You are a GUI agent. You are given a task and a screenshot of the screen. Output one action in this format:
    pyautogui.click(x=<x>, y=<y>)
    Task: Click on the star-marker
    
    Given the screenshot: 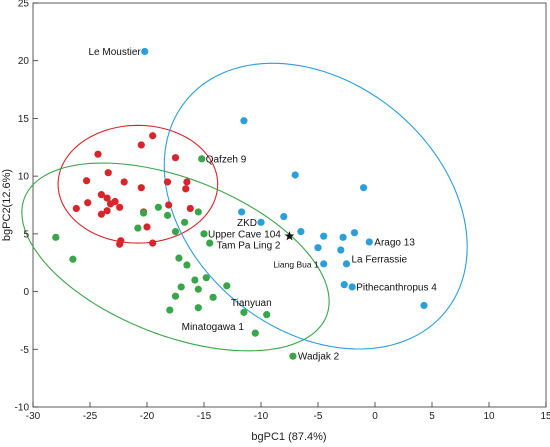 What is the action you would take?
    pyautogui.click(x=289, y=235)
    